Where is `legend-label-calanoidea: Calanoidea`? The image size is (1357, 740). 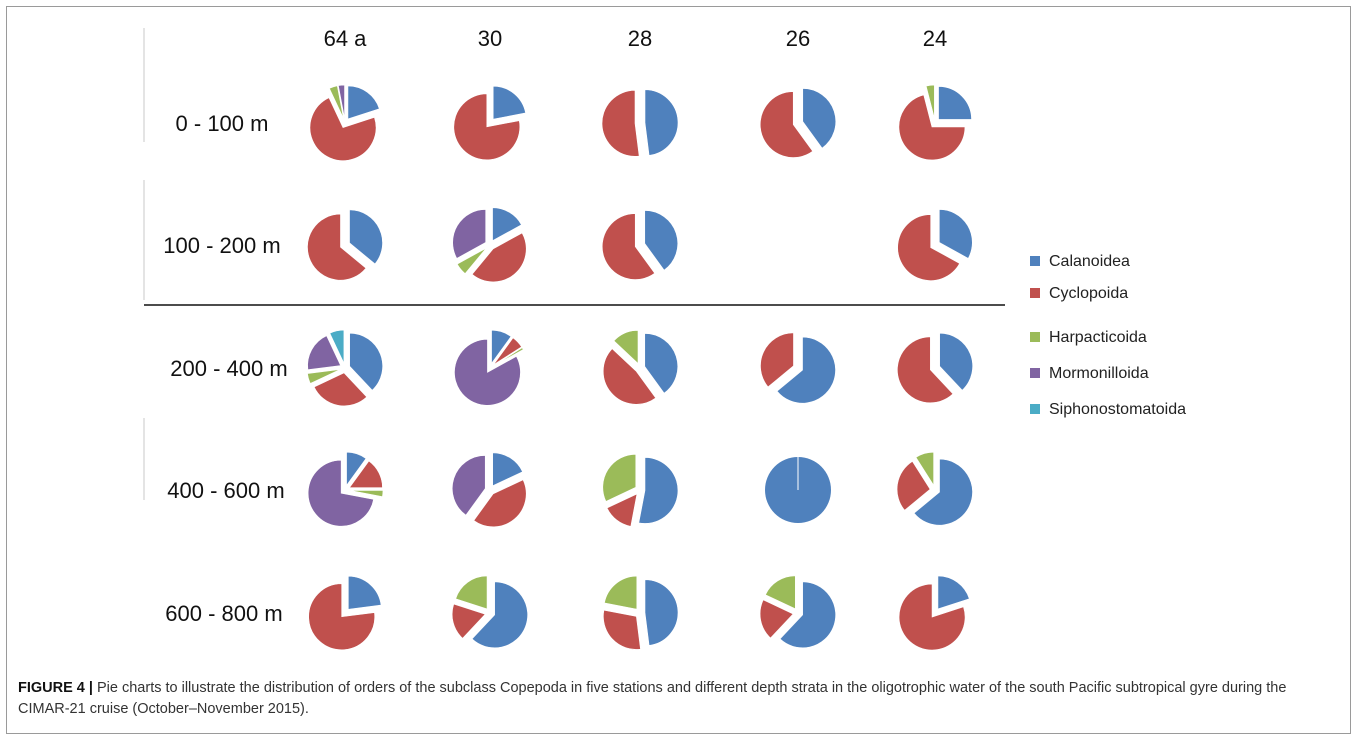
legend-label-calanoidea: Calanoidea is located at coordinates (1089, 261).